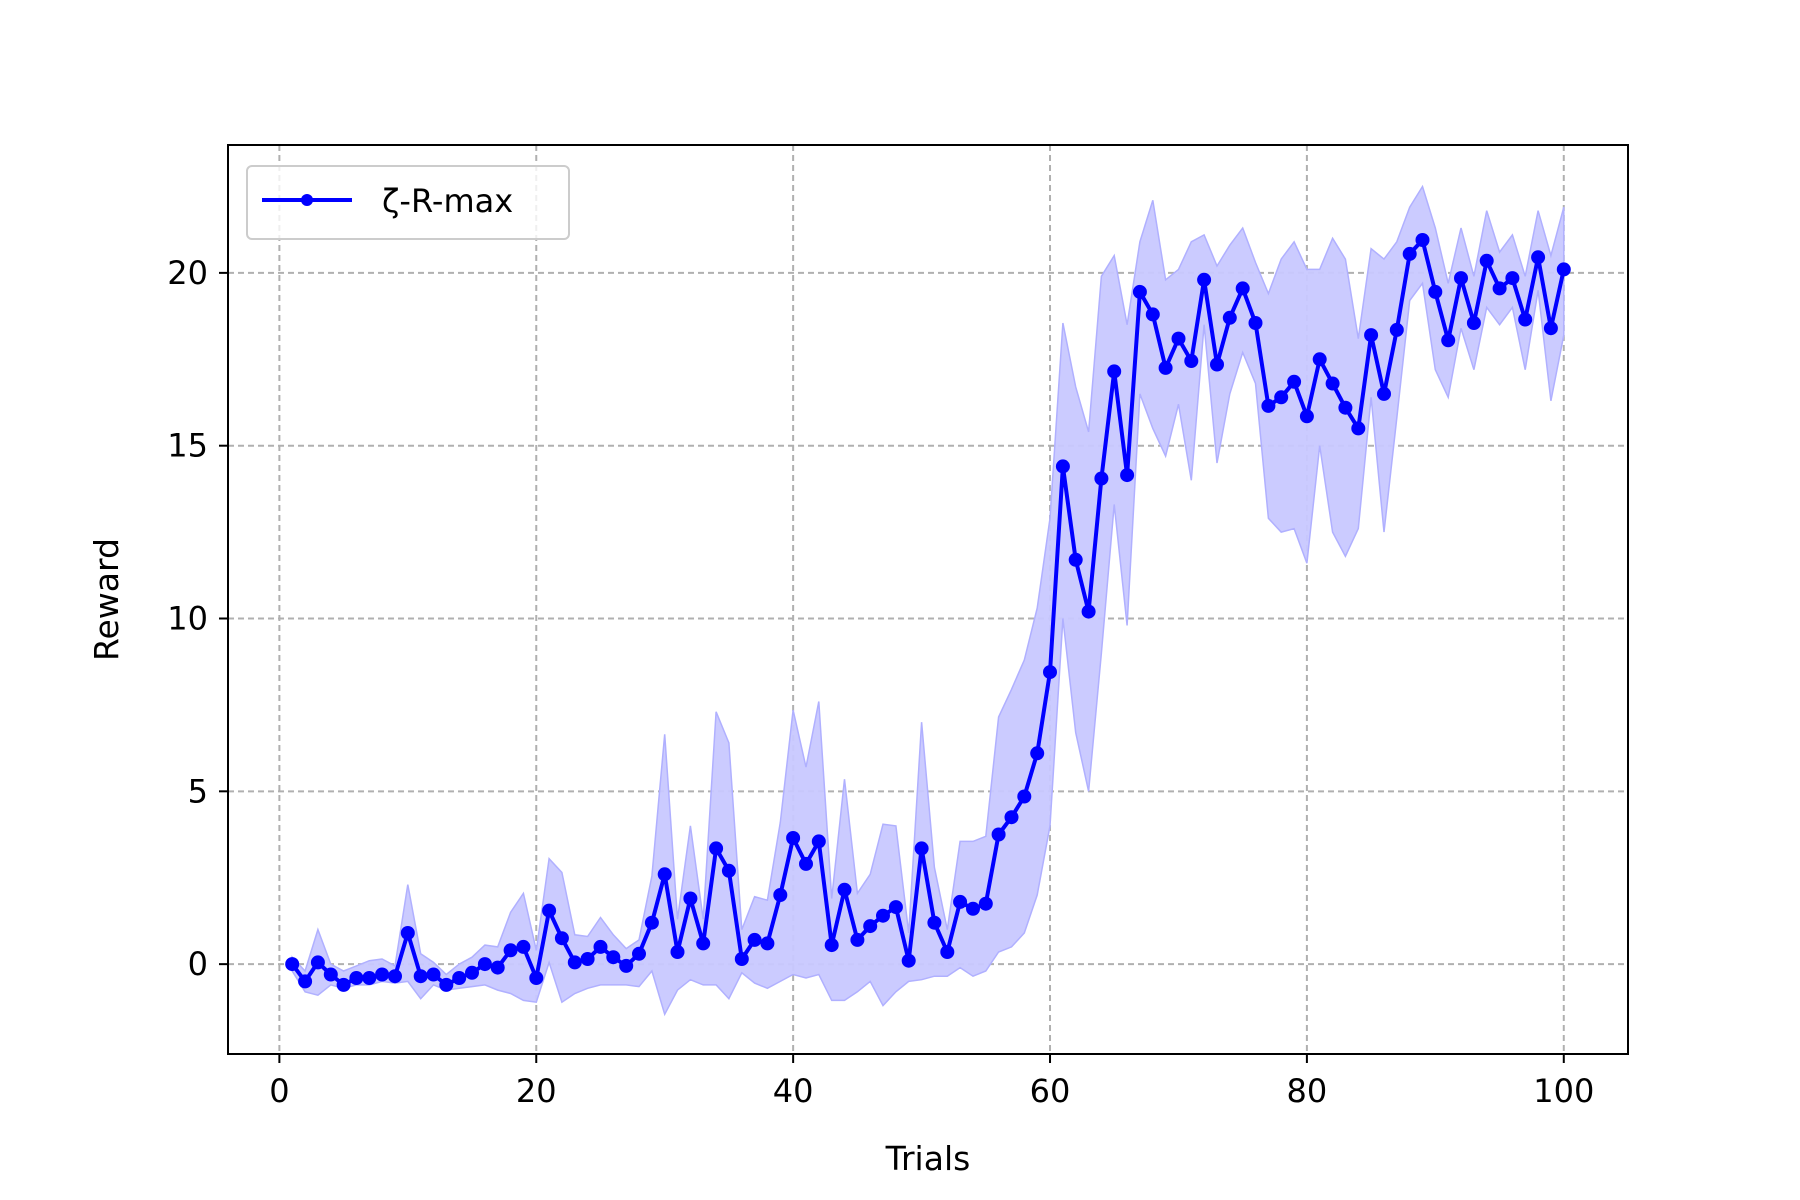 The height and width of the screenshot is (1200, 1800). What do you see at coordinates (536, 1091) in the screenshot?
I see `x-tick-label: 20` at bounding box center [536, 1091].